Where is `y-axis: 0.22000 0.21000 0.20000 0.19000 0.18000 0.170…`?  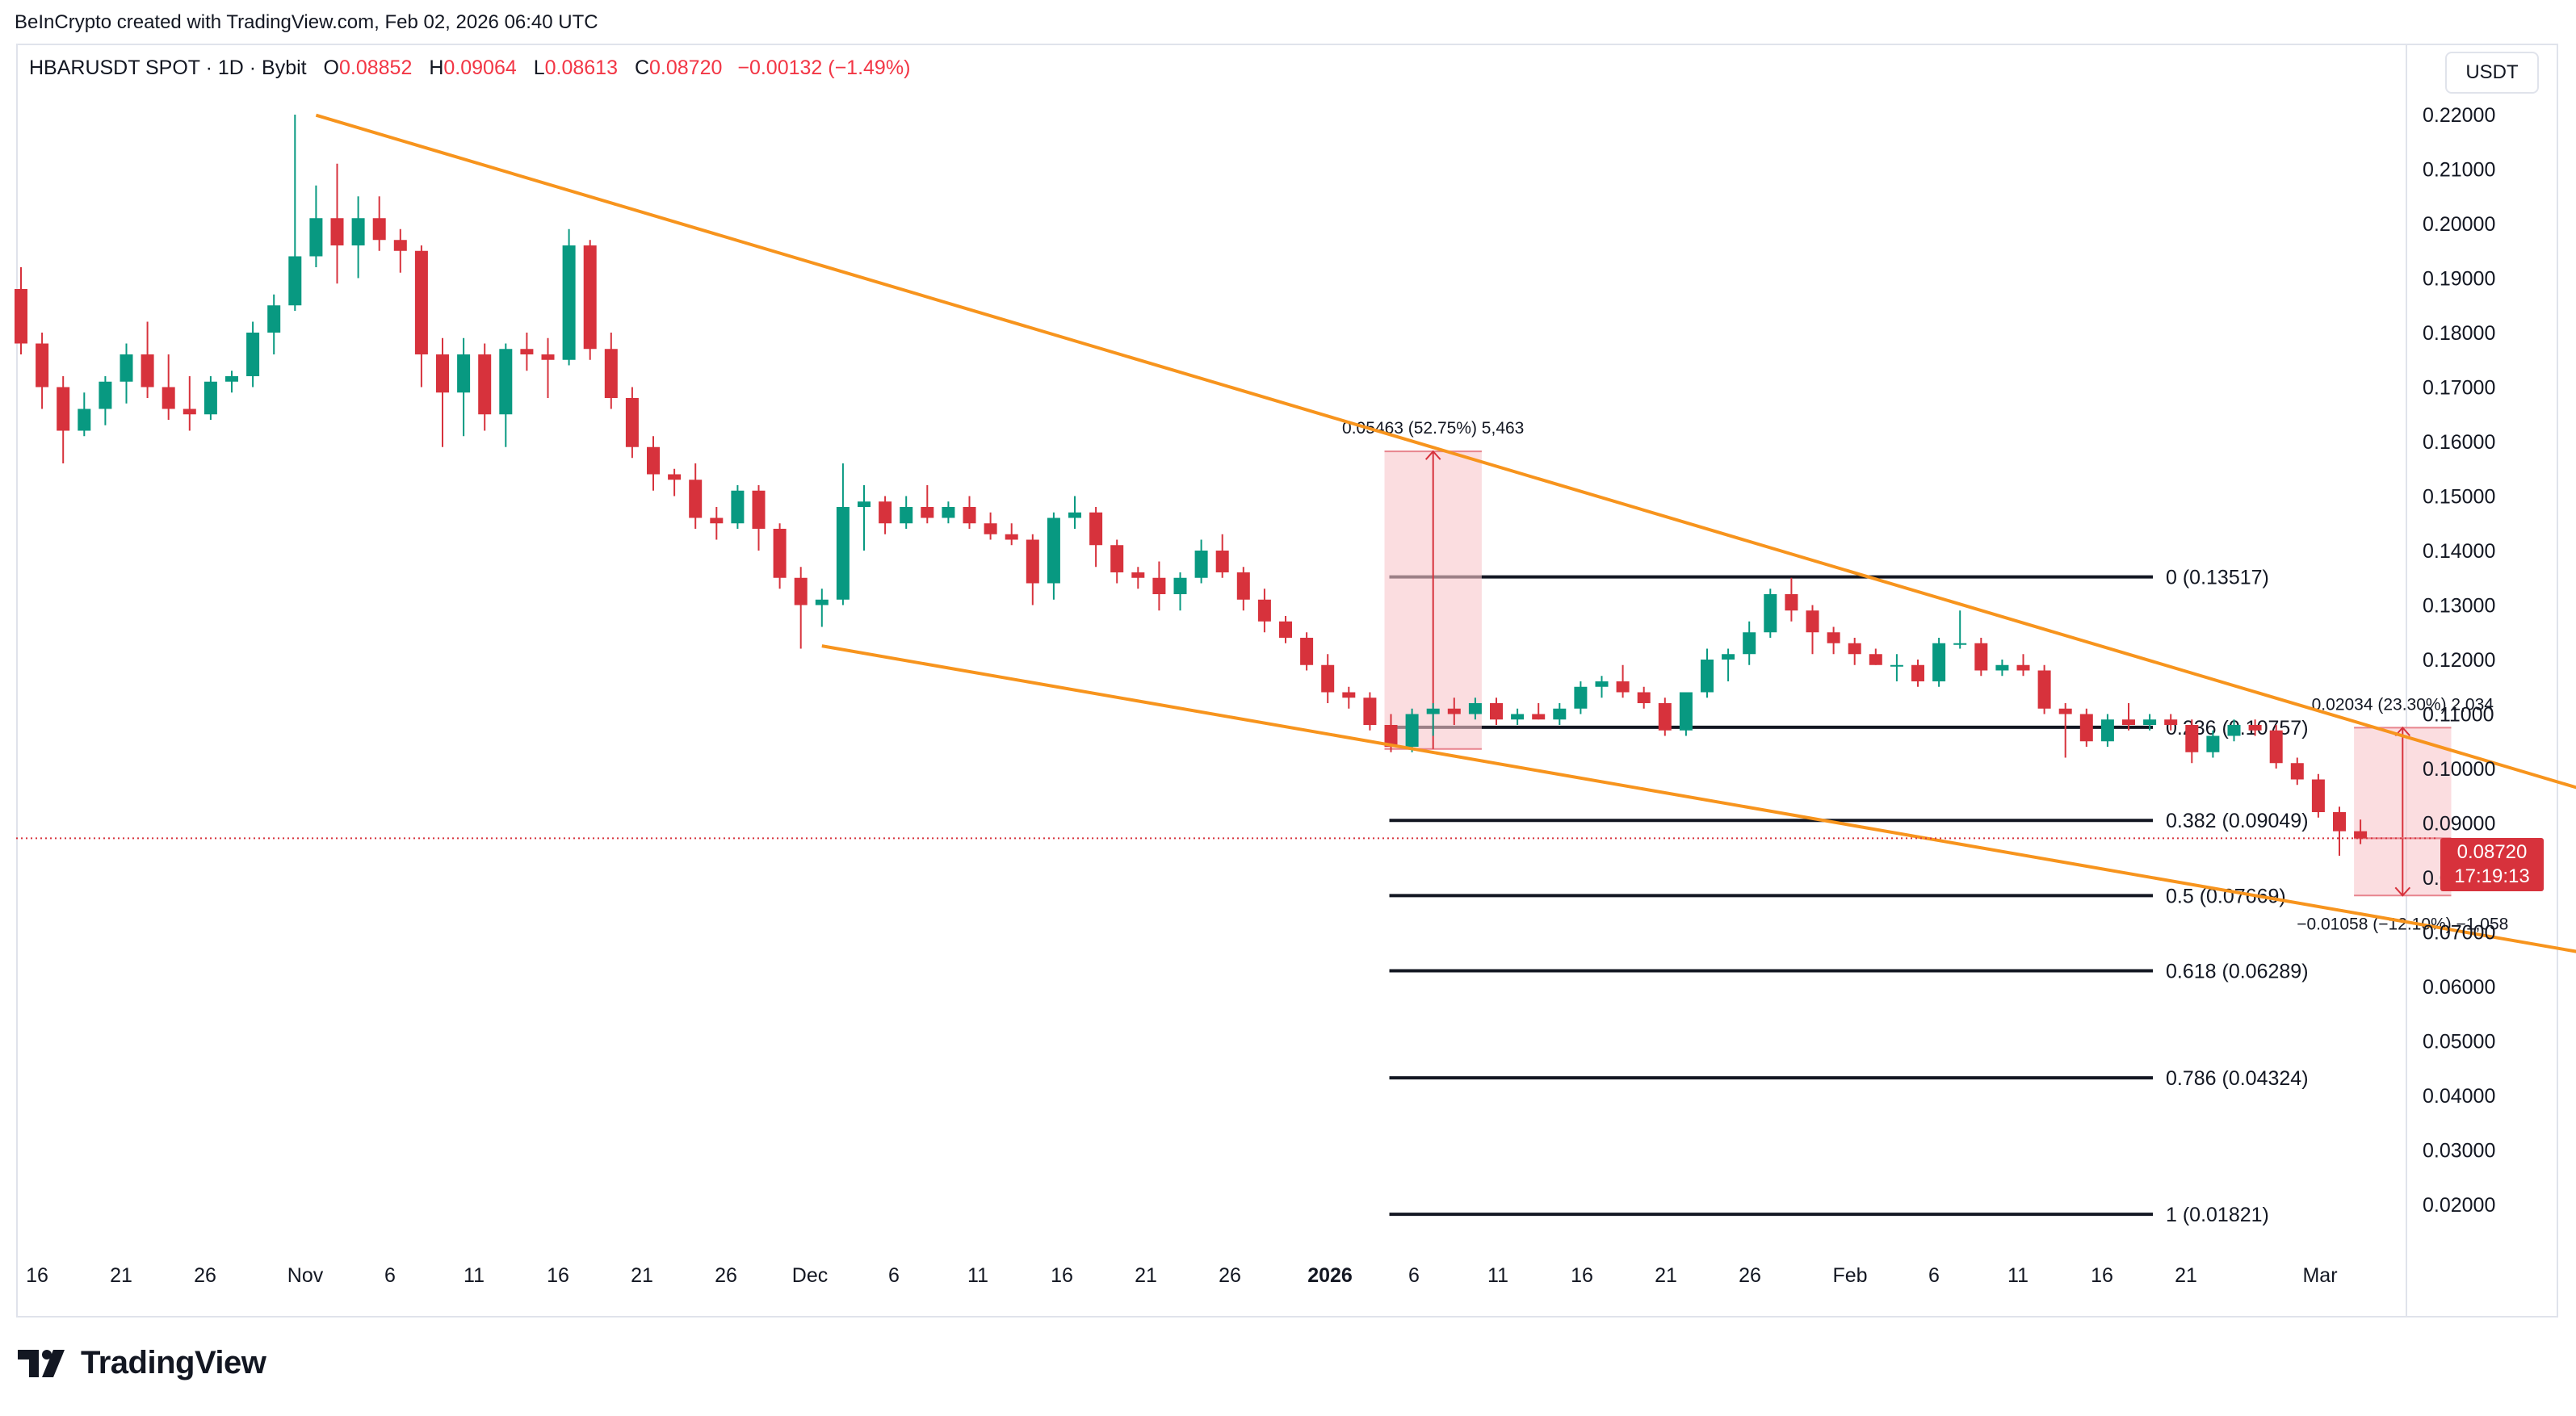
y-axis: 0.22000 0.21000 0.20000 0.19000 0.18000 0.170… is located at coordinates (2459, 660).